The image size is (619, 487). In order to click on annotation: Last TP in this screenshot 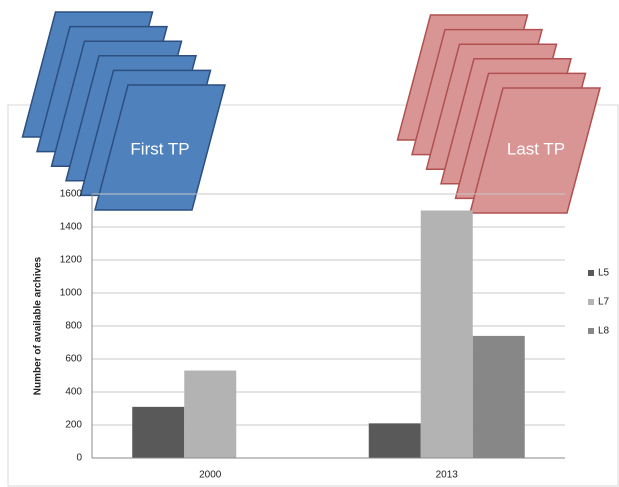, I will do `click(536, 148)`.